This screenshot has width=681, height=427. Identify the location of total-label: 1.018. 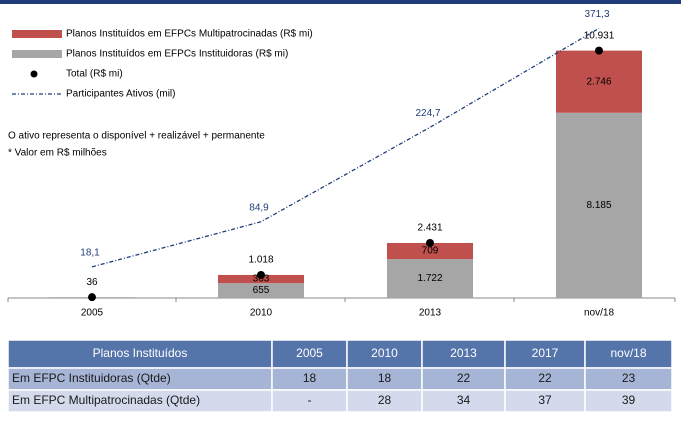
(260, 260).